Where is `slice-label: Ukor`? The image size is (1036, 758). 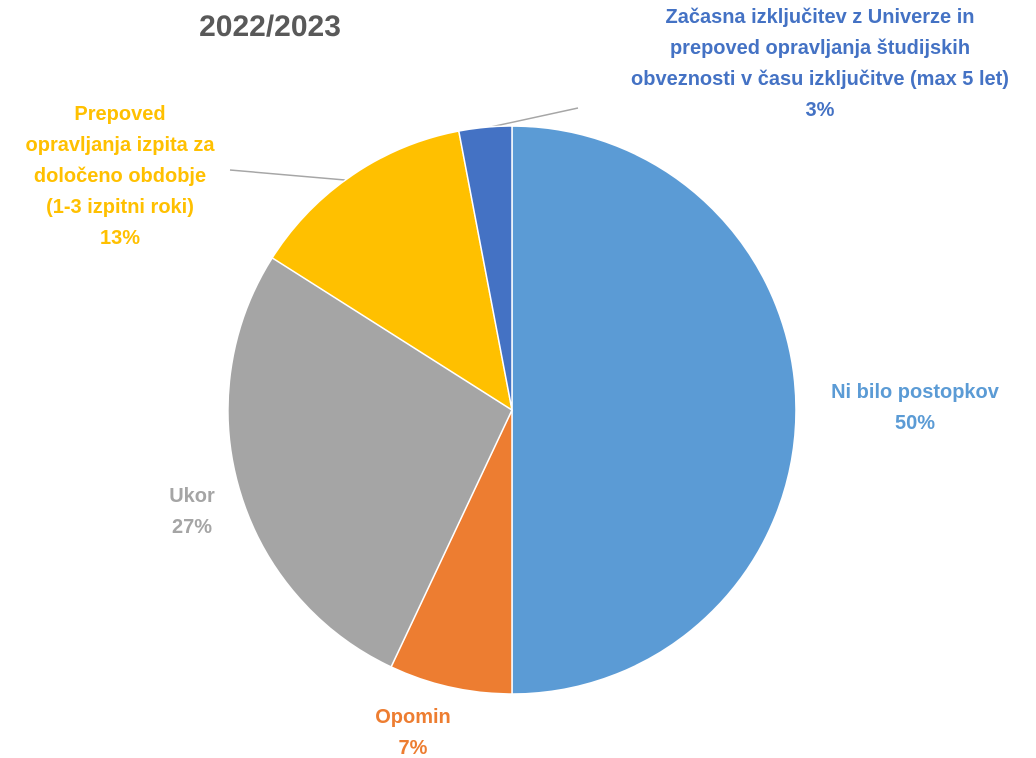 slice-label: Ukor is located at coordinates (192, 496).